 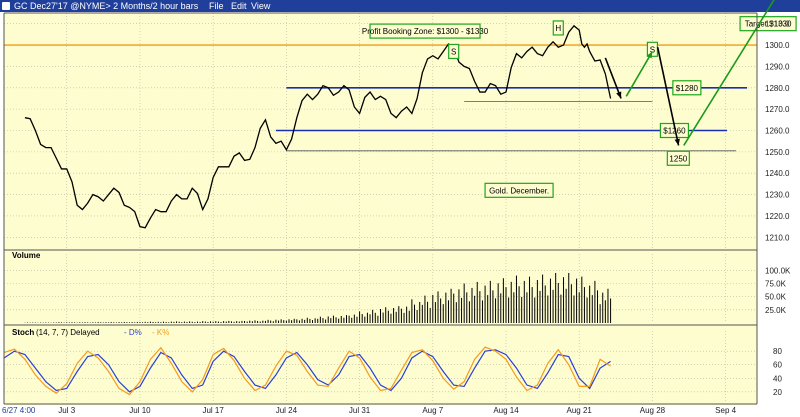 I want to click on x-tick-label: Jul 3, so click(x=66, y=410).